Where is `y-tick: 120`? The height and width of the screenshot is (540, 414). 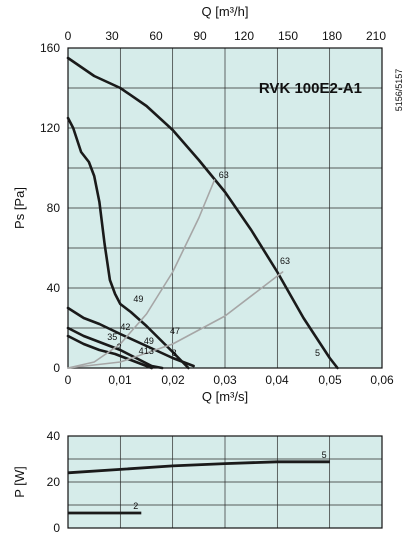 y-tick: 120 is located at coordinates (50, 128).